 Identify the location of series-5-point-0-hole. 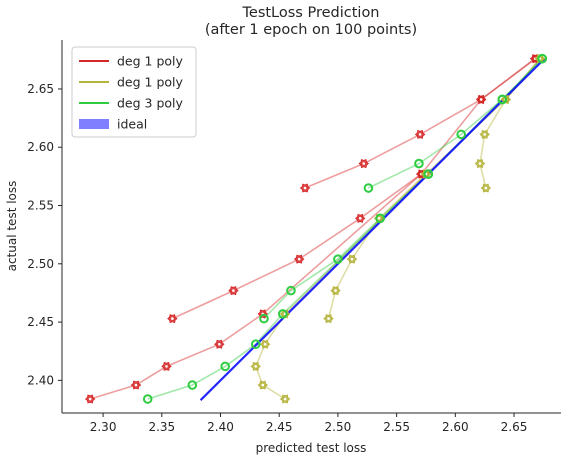
(486, 188).